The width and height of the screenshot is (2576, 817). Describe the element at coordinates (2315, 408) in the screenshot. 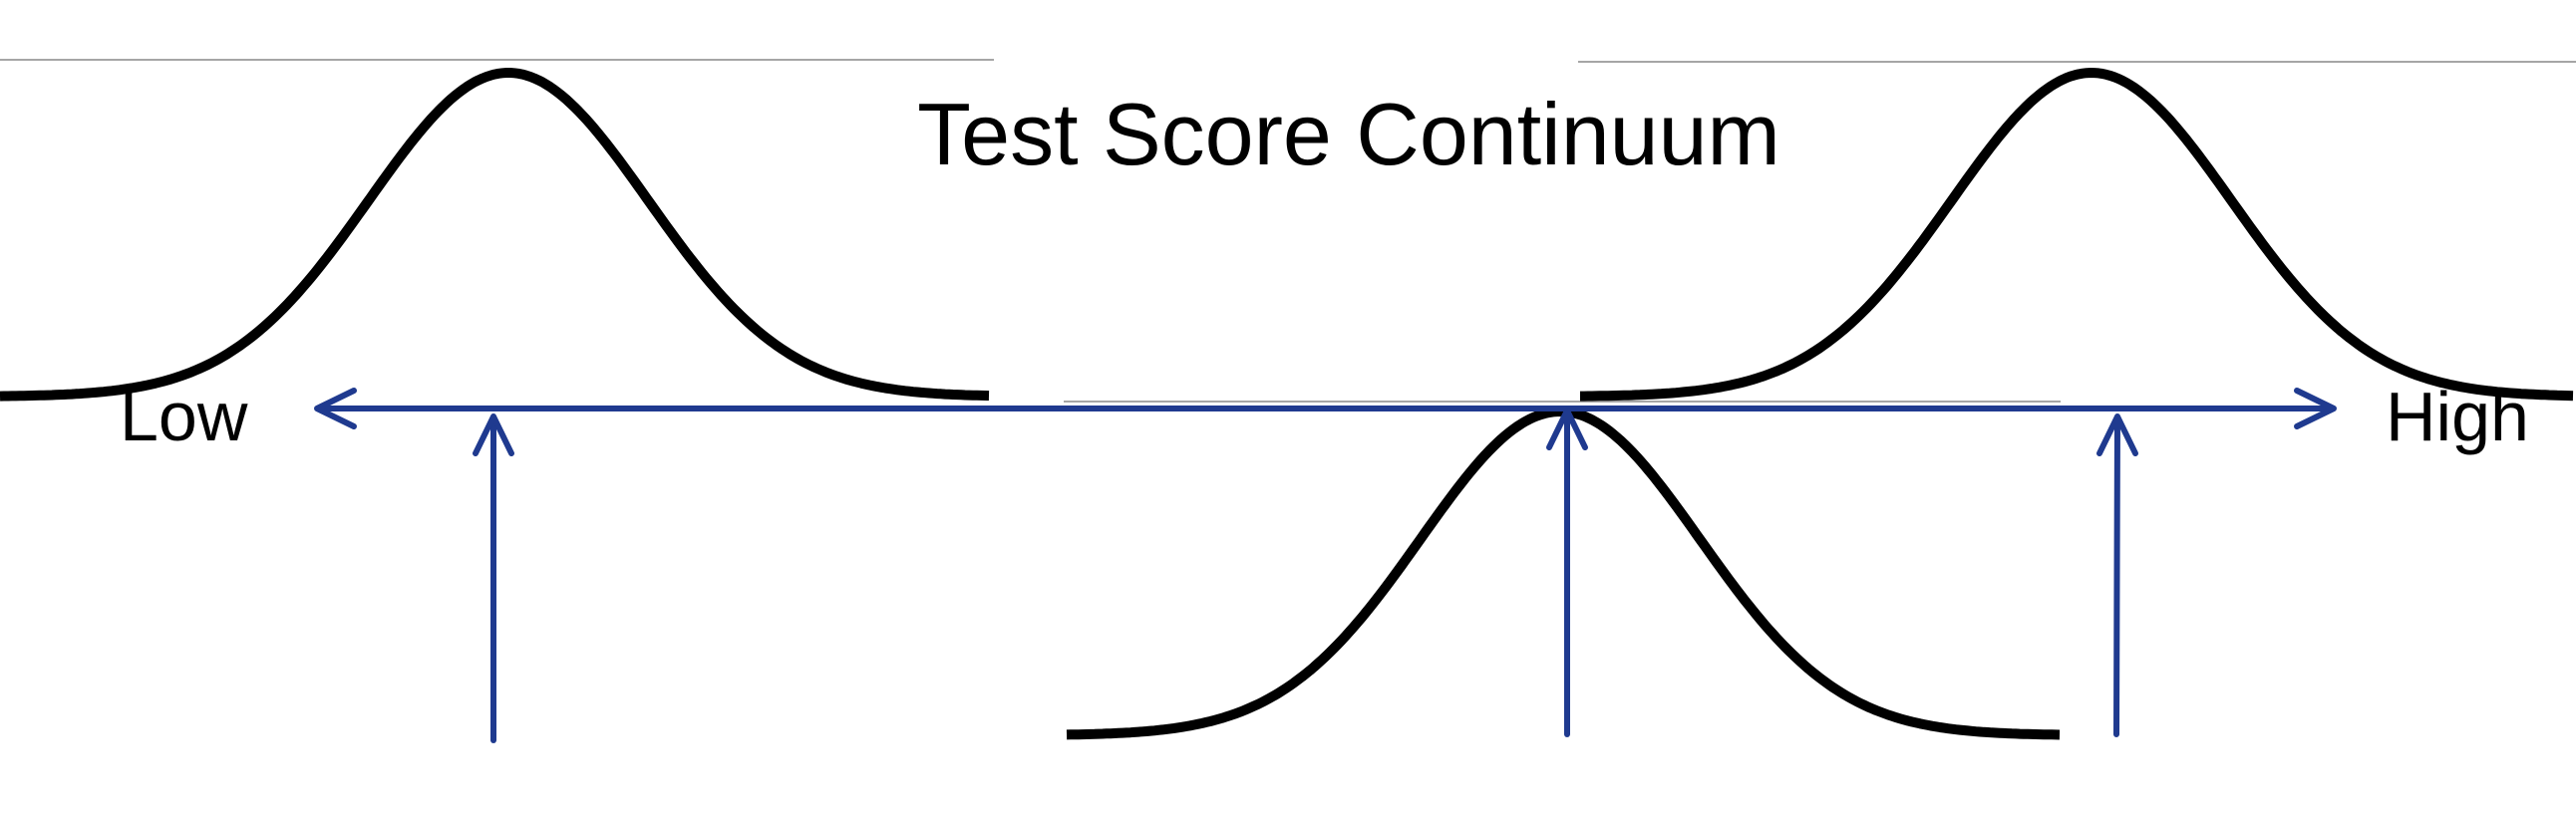

I see `axis-arrowhead-right` at that location.